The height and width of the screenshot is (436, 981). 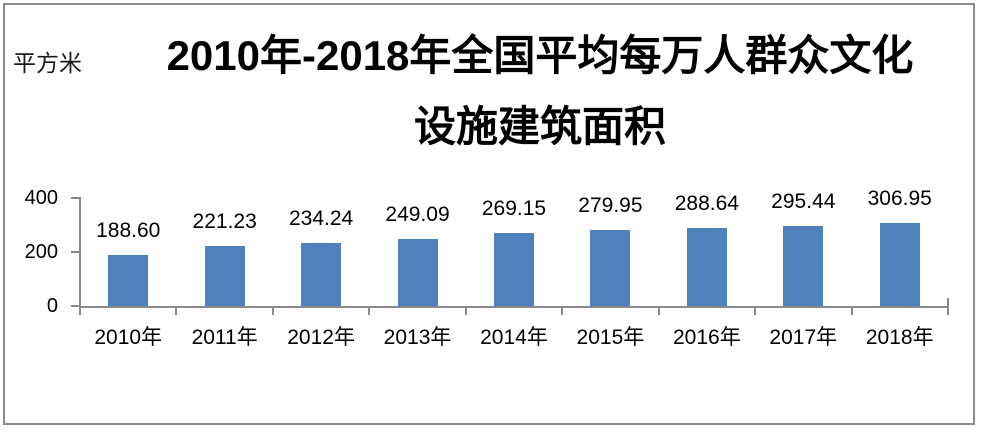 What do you see at coordinates (899, 337) in the screenshot?
I see `x-tick-label-2018: 2018年` at bounding box center [899, 337].